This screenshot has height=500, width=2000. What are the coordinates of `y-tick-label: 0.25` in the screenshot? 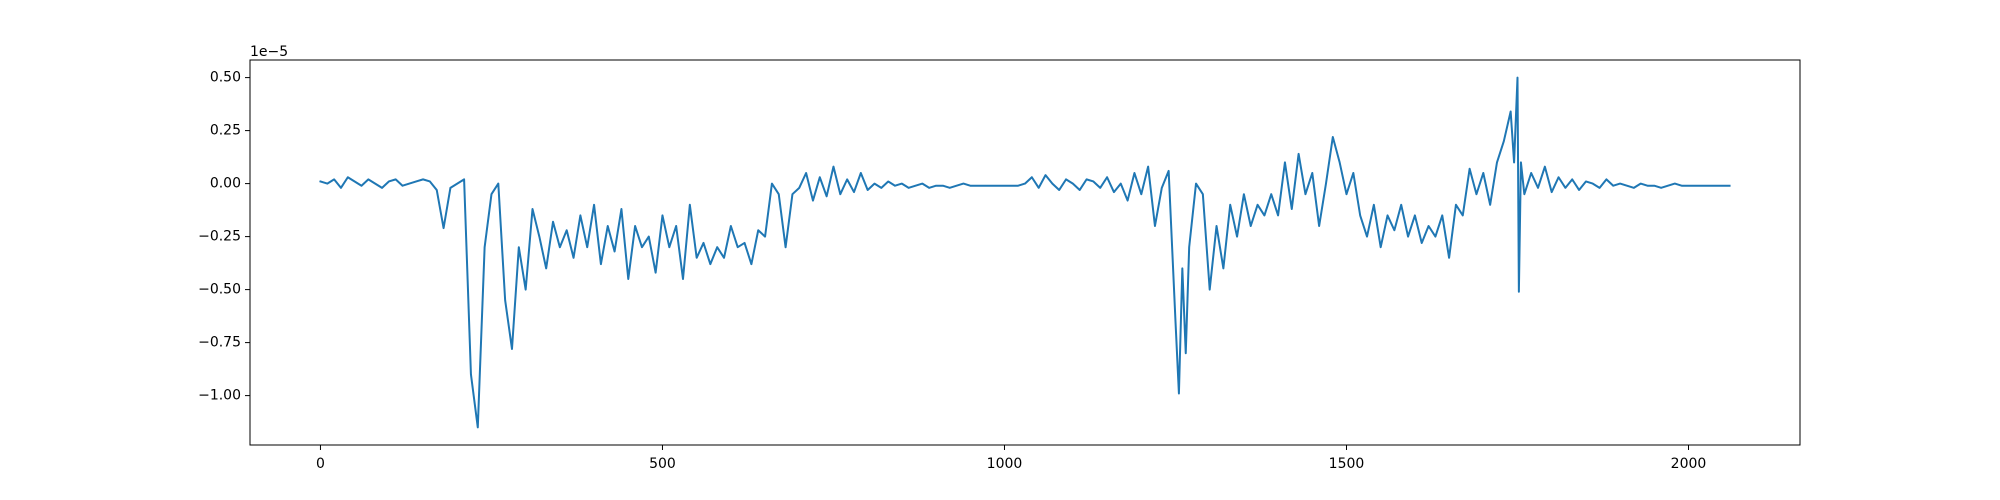 It's located at (225, 131).